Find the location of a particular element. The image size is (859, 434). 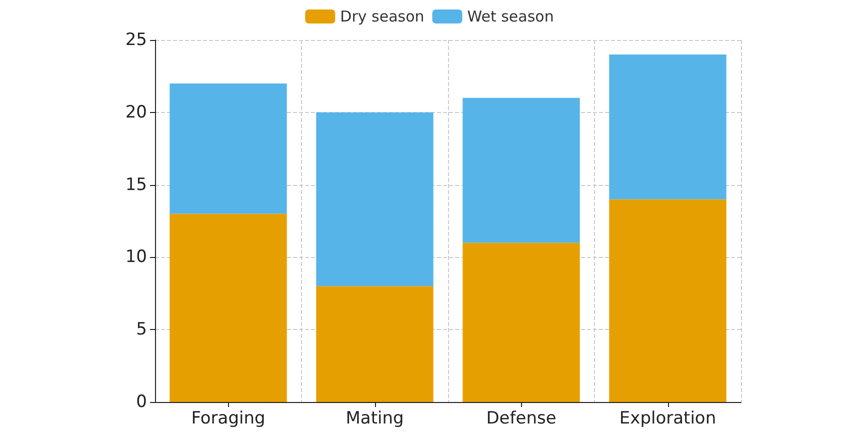

y-tick-label: 10 is located at coordinates (136, 257).